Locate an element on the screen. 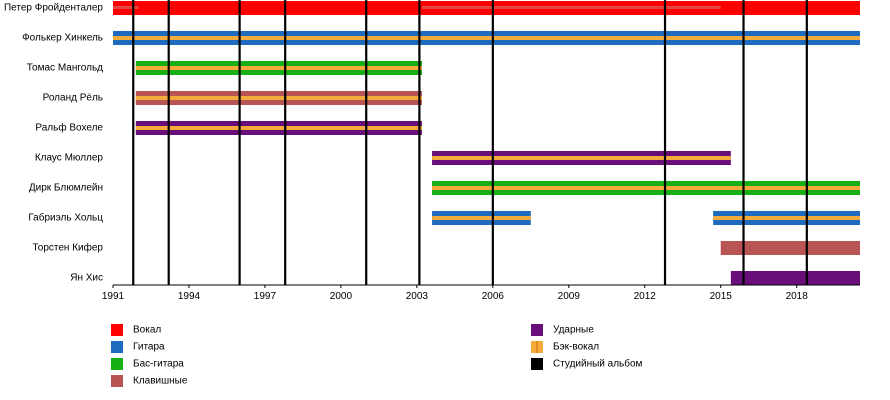 This screenshot has height=400, width=890. legend-label: Ударные is located at coordinates (573, 330).